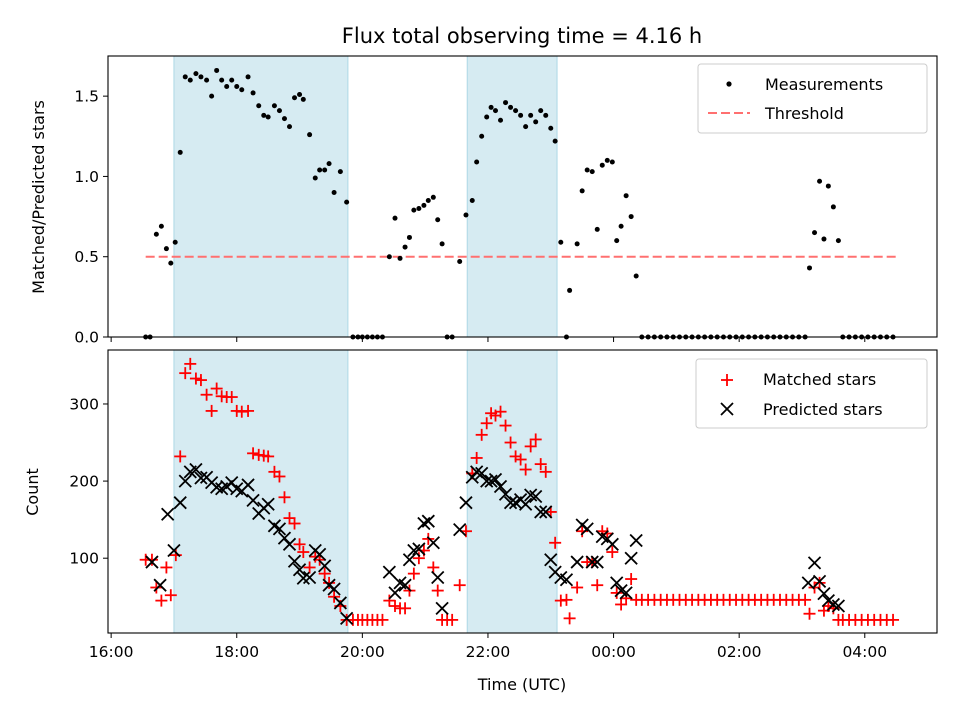 The width and height of the screenshot is (960, 720). I want to click on bottom-legend: Matched stars Predicted stars, so click(811, 393).